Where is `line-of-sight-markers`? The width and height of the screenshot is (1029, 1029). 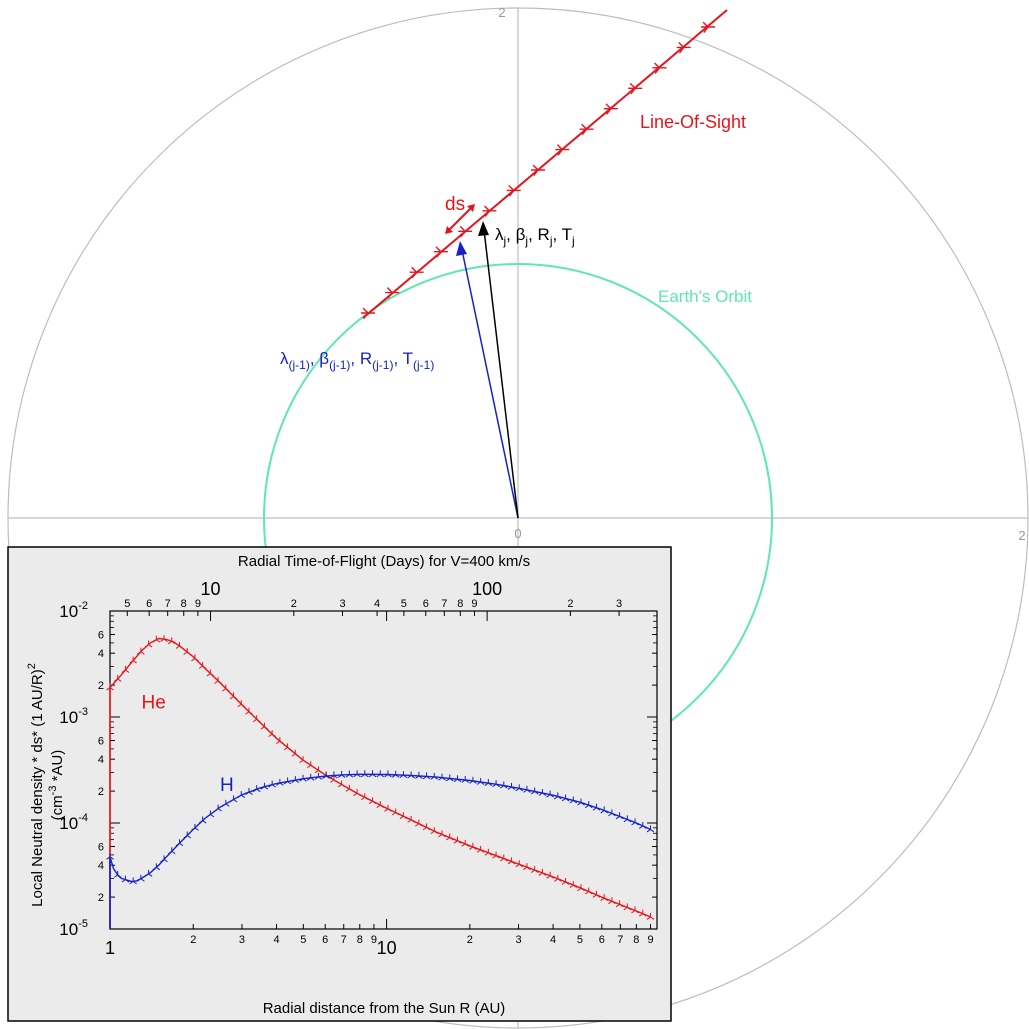
line-of-sight-markers is located at coordinates (538, 170).